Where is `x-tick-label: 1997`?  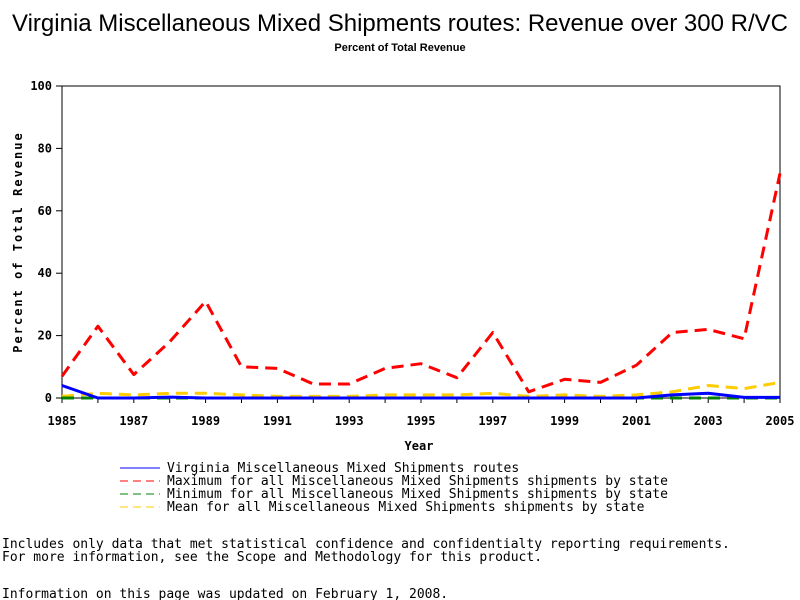
x-tick-label: 1997 is located at coordinates (492, 421).